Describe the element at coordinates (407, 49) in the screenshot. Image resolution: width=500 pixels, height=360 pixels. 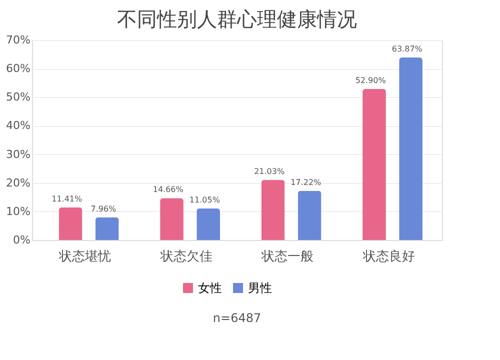
I see `data-label: 63.87%` at that location.